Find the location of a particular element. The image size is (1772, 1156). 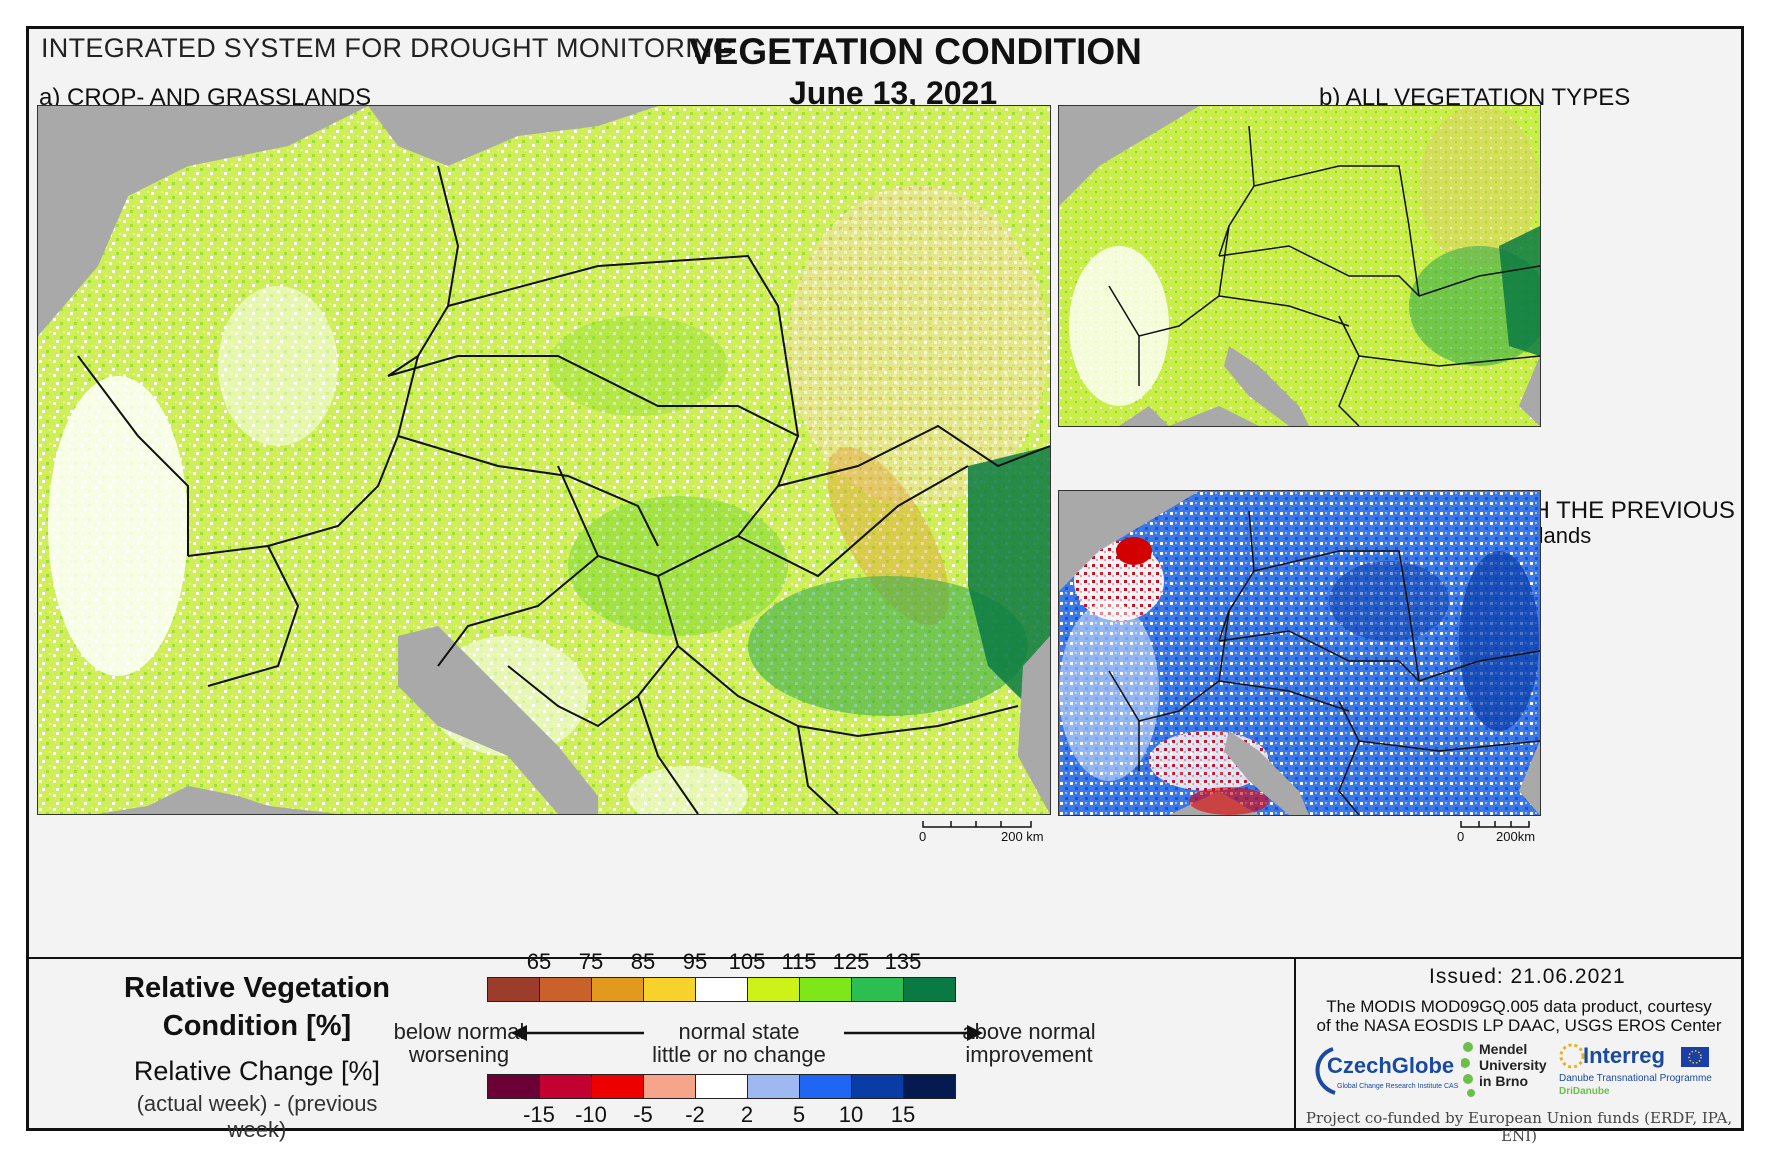

legend-rc-tick-label: 15 is located at coordinates (903, 1114).